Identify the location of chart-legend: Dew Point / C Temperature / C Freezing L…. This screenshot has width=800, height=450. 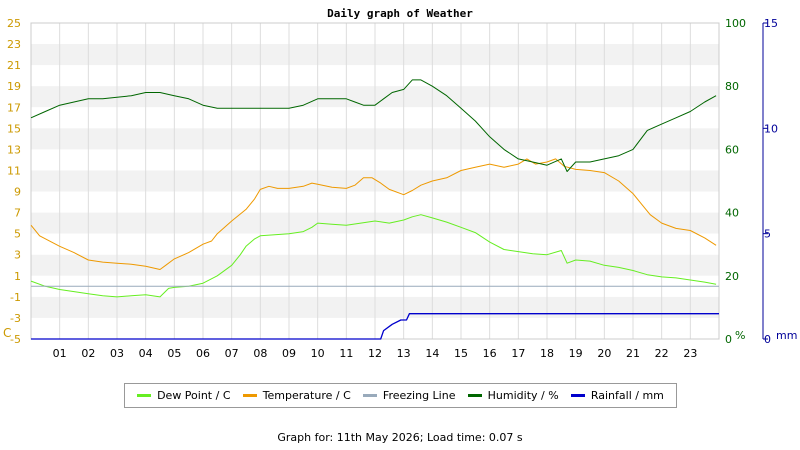
(400, 395).